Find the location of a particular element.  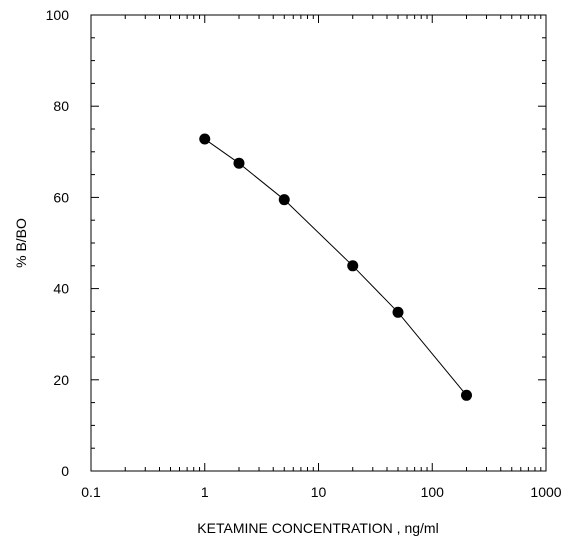

x-tick-label: 0.1 is located at coordinates (91, 492).